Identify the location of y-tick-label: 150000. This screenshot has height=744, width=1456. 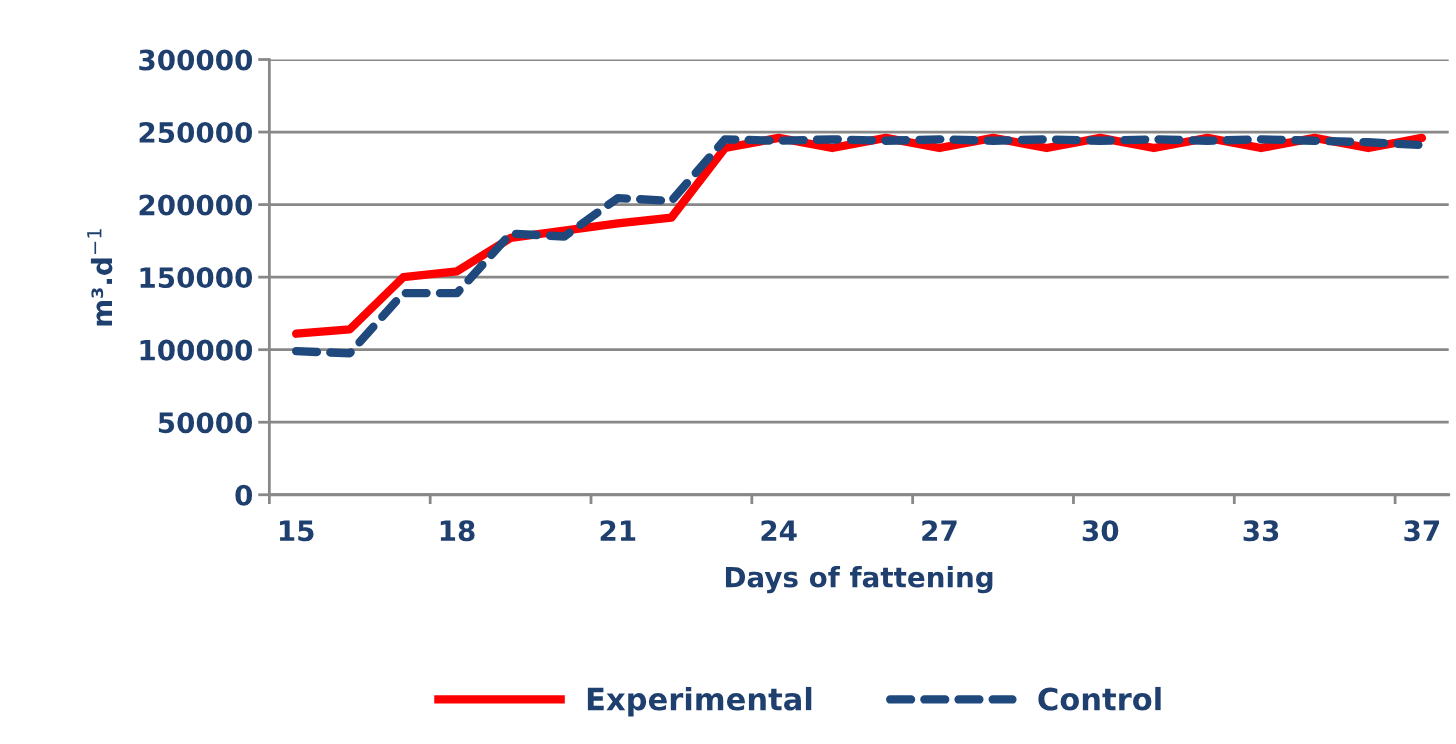
(196, 278).